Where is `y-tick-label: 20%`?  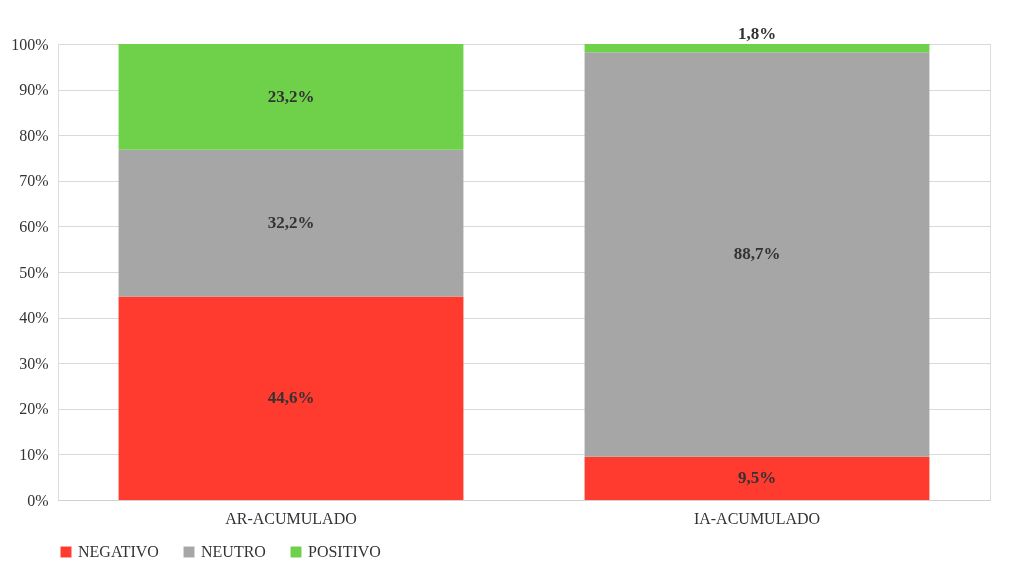
y-tick-label: 20% is located at coordinates (34, 409).